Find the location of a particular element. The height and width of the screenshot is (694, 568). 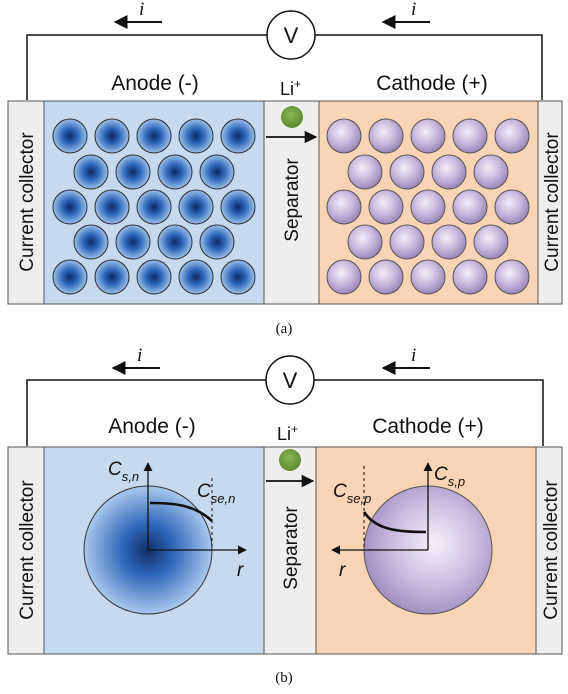

cathode-radius-label: r is located at coordinates (342, 570).